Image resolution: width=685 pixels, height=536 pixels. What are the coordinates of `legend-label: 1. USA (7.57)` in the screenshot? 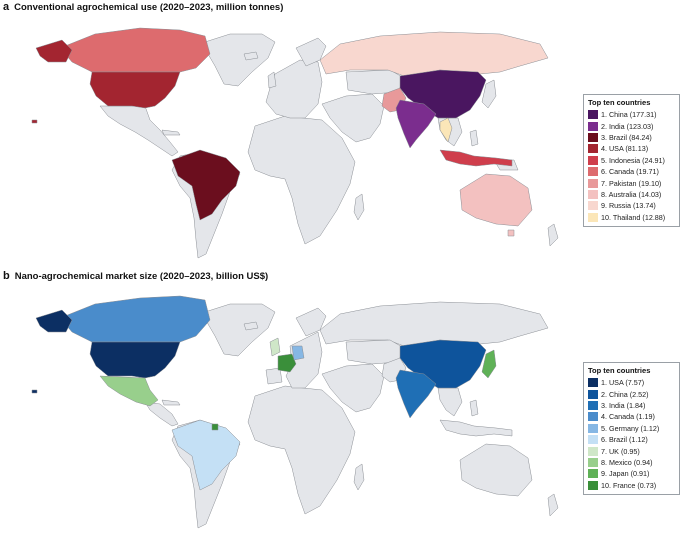 It's located at (623, 383).